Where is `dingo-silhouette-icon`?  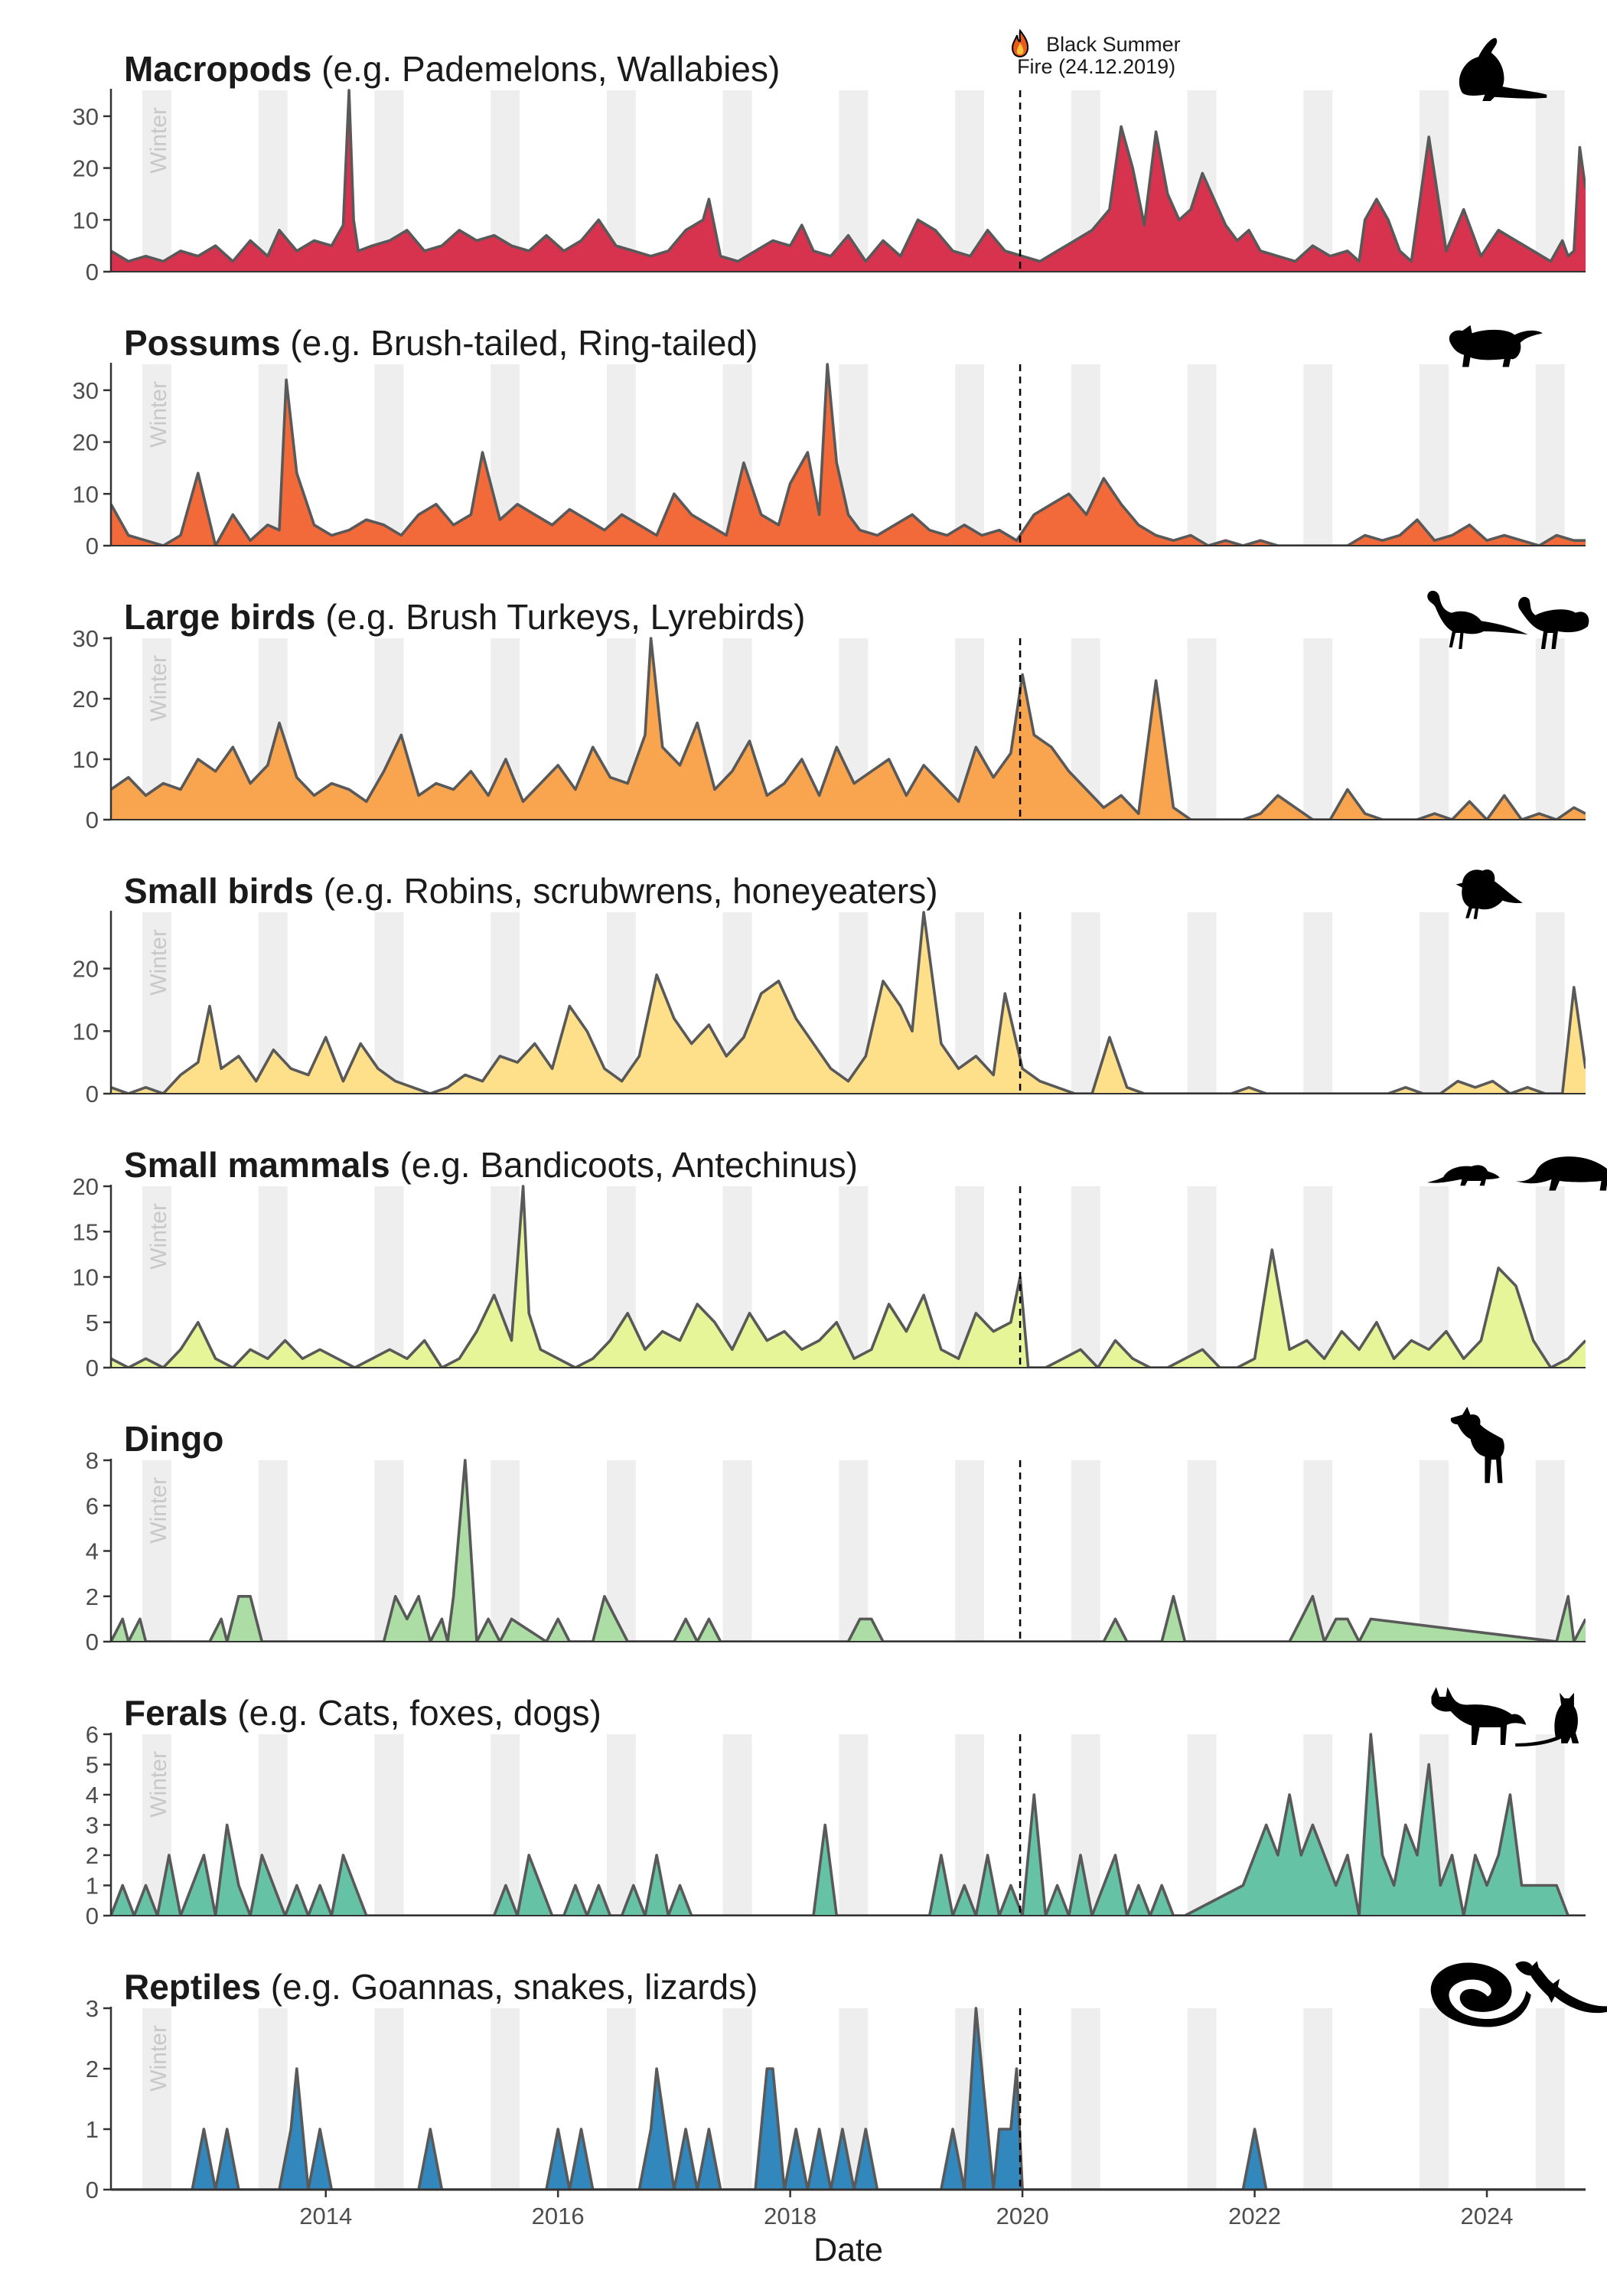 dingo-silhouette-icon is located at coordinates (1477, 1445).